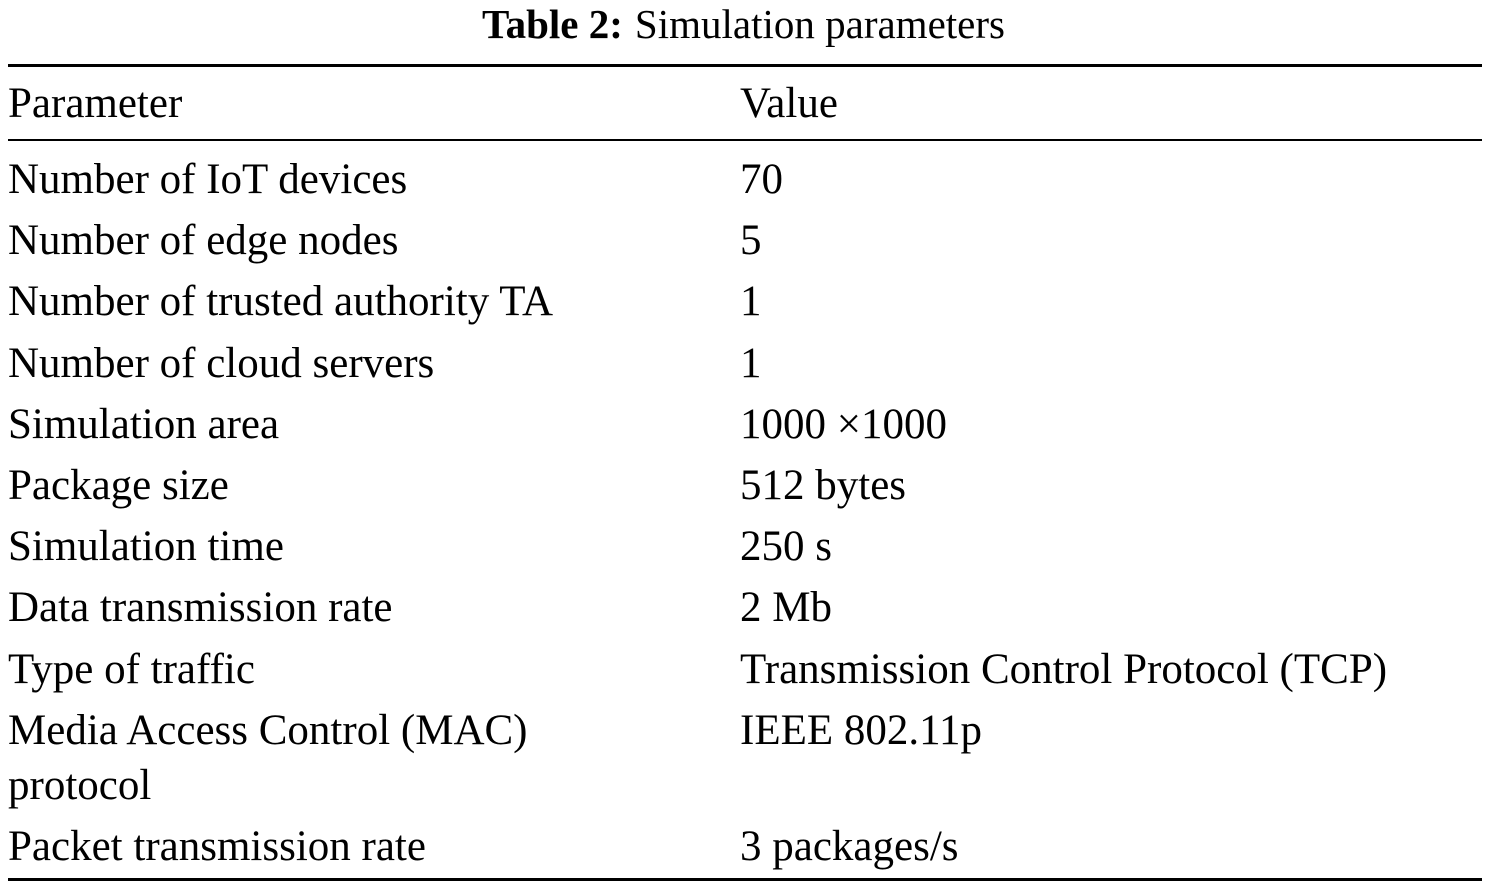 Image resolution: width=1487 pixels, height=887 pixels. Describe the element at coordinates (281, 302) in the screenshot. I see `parameter-cell: Number of trusted authority TA` at that location.